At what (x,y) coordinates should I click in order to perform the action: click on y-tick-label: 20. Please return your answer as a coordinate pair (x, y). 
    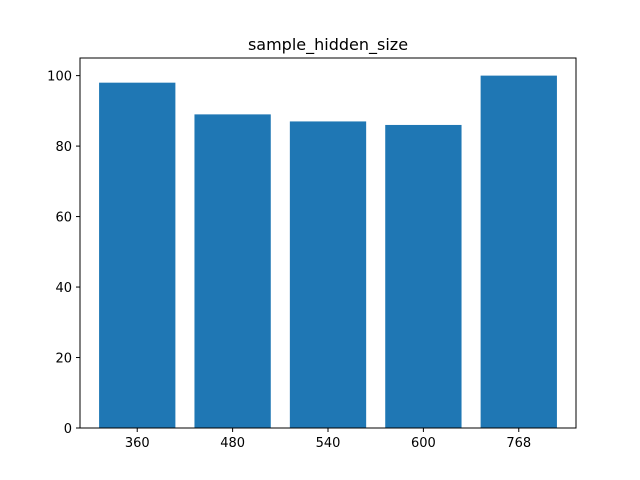
    Looking at the image, I should click on (63, 359).